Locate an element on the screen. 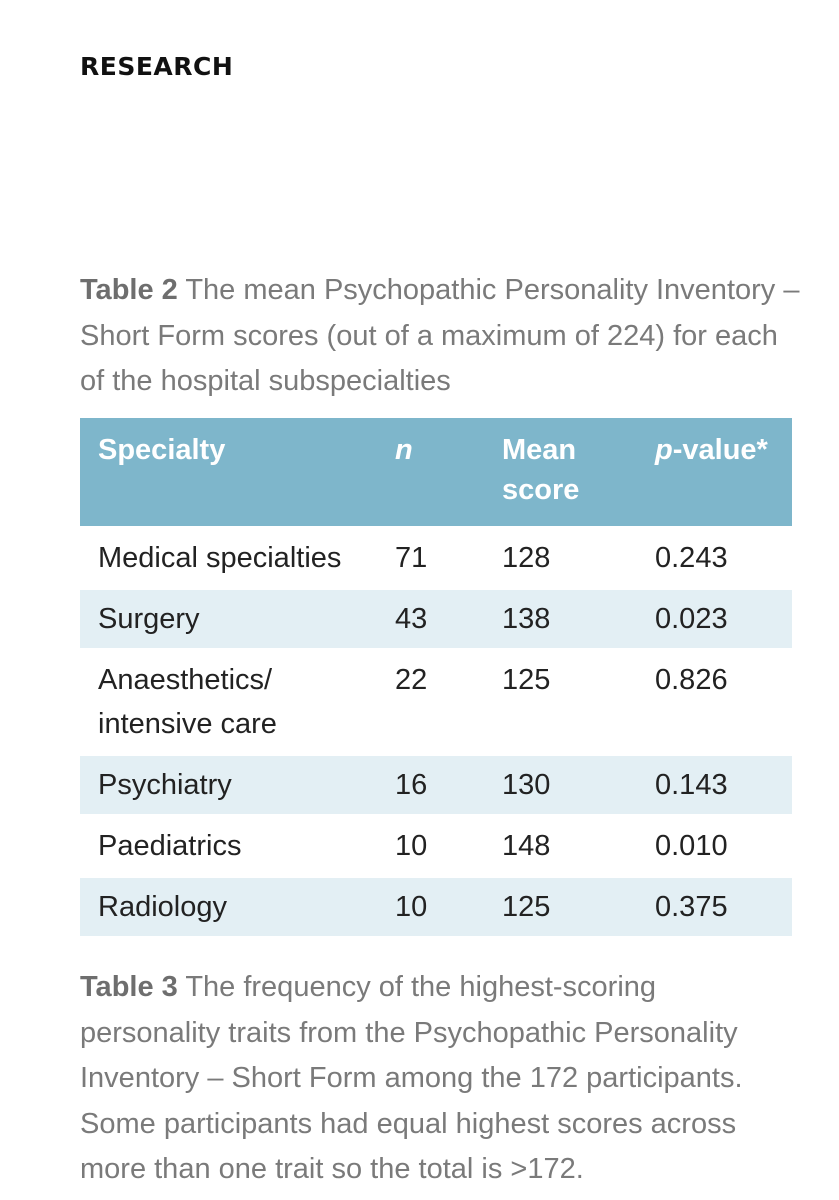 The width and height of the screenshot is (839, 1200). cell-specialty: Radiology is located at coordinates (162, 907).